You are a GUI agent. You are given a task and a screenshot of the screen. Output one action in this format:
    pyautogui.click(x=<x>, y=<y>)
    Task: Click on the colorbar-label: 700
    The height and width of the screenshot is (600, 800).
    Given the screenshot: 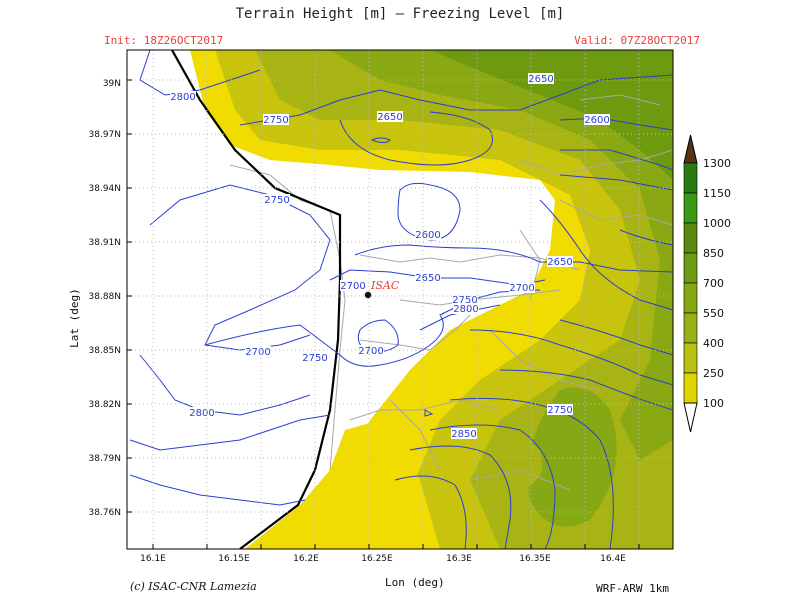 What is the action you would take?
    pyautogui.click(x=713, y=283)
    